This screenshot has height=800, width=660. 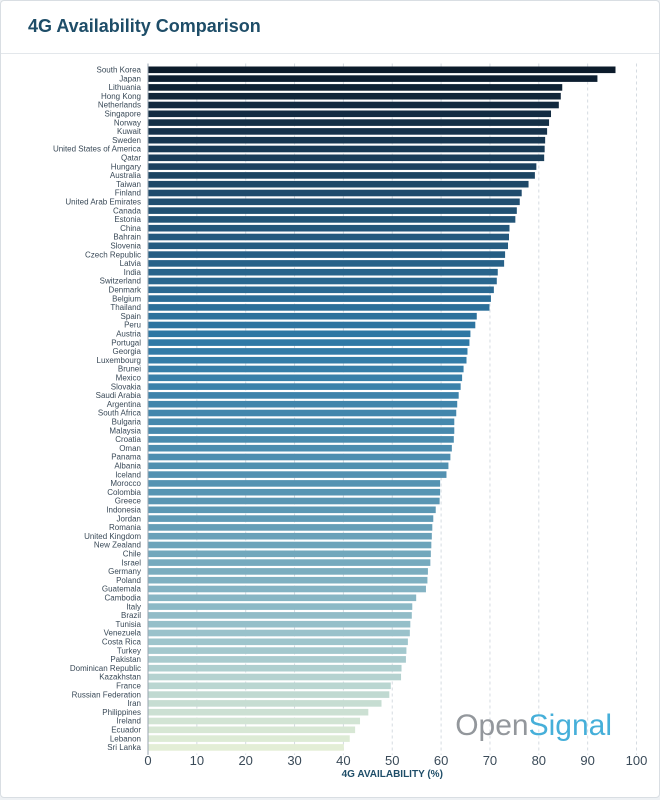 I want to click on category-label: Romania, so click(x=125, y=527).